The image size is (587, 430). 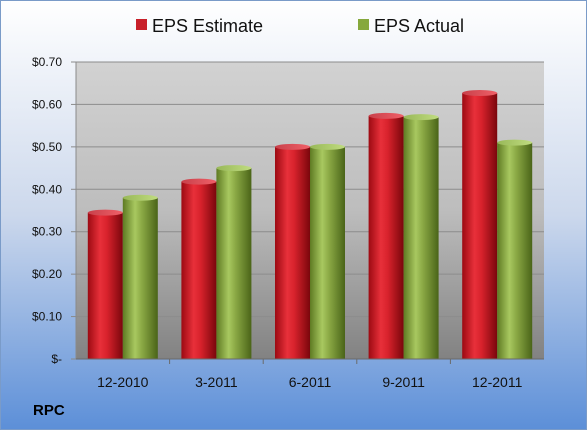 I want to click on y-tick-label: $0.40, so click(x=47, y=189).